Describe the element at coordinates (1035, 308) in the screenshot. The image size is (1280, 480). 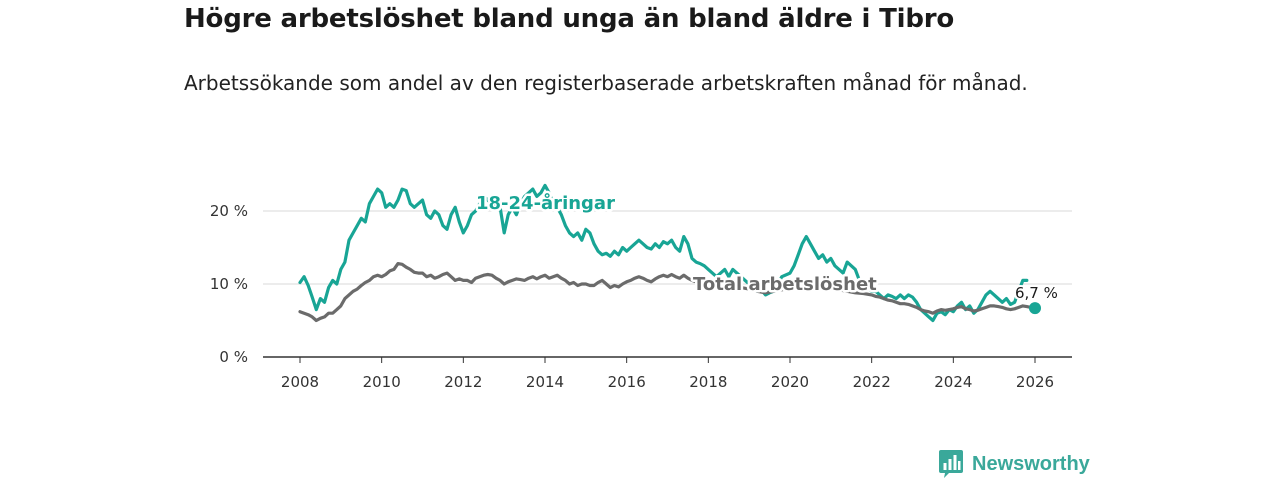
I see `end-point-marker` at that location.